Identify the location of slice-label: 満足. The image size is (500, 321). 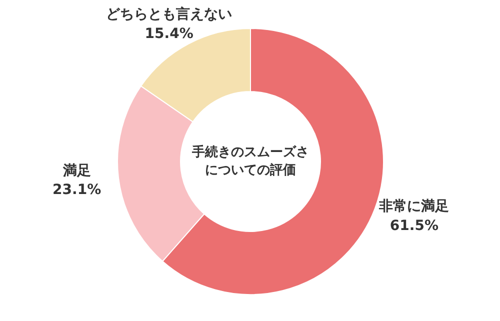
(76, 170).